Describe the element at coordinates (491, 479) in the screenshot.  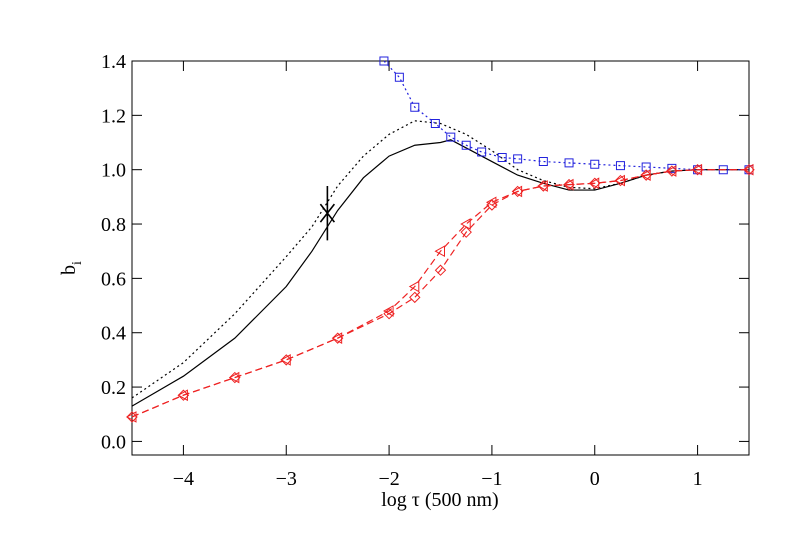
I see `x-tick-label: −1` at that location.